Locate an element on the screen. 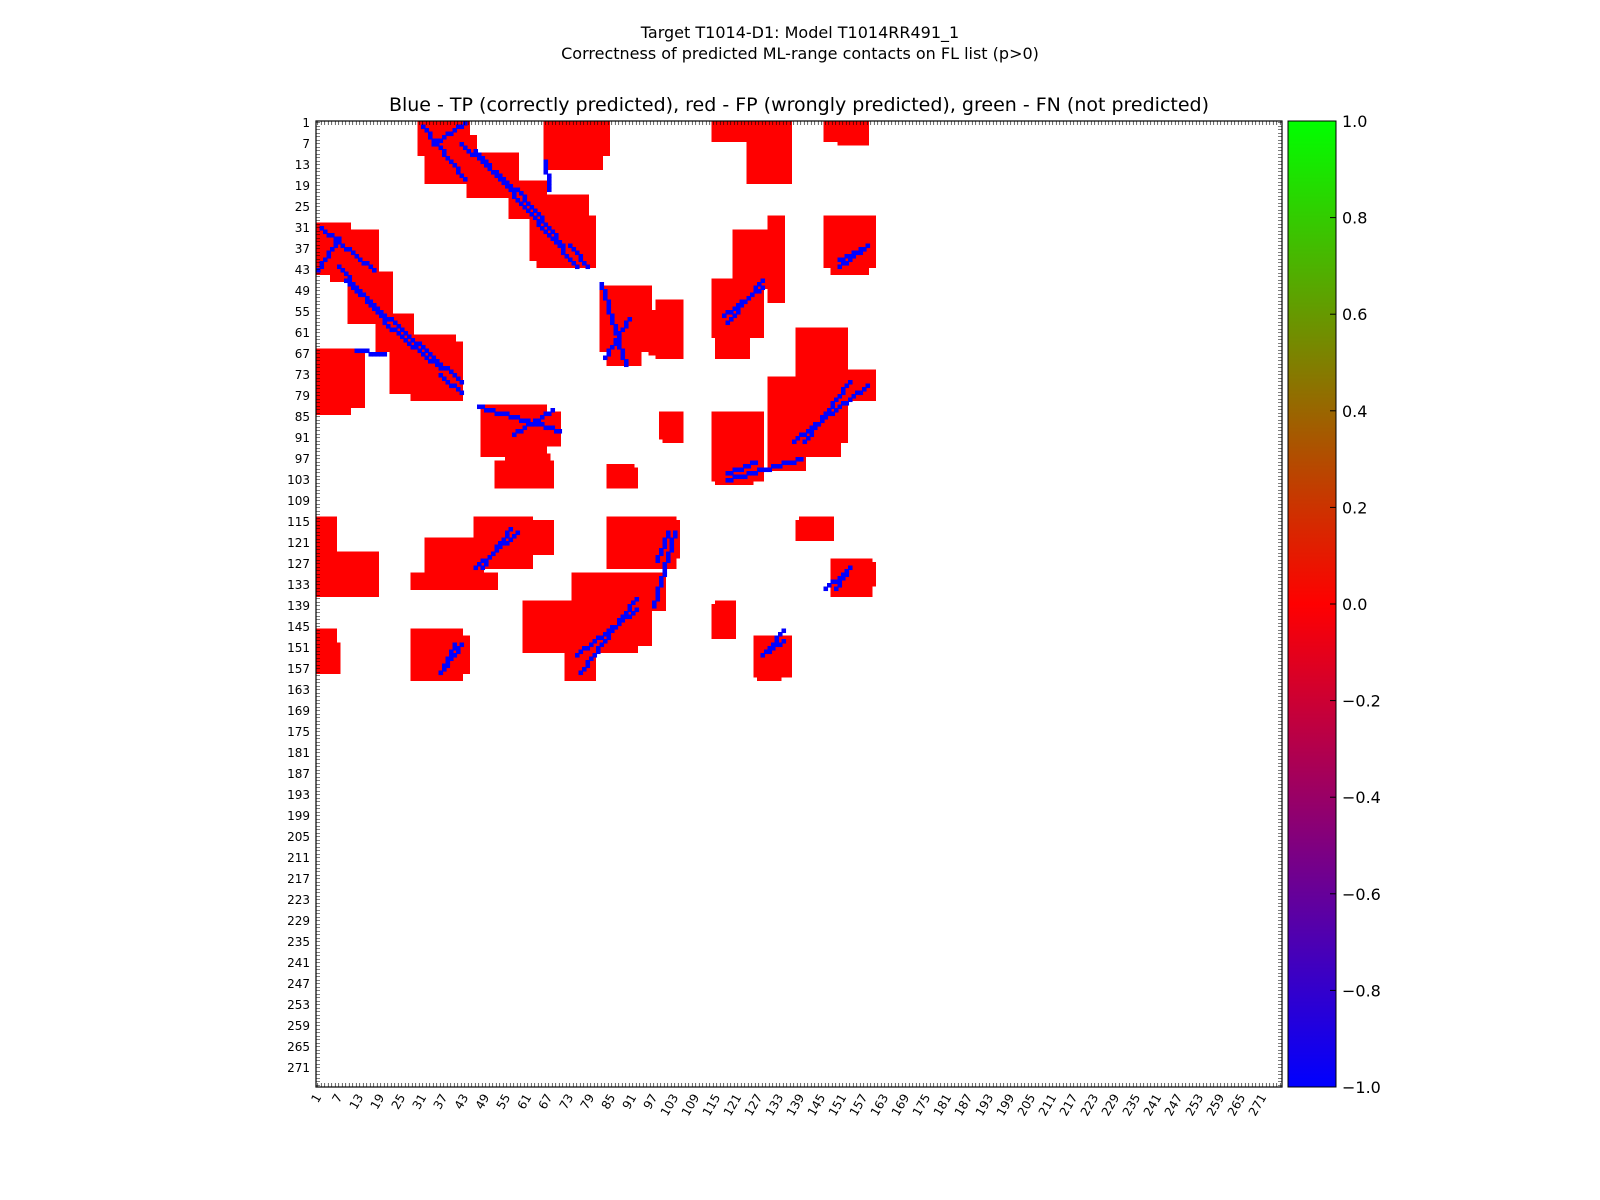  colorbar-tick-label: −1.0 is located at coordinates (1361, 1087).